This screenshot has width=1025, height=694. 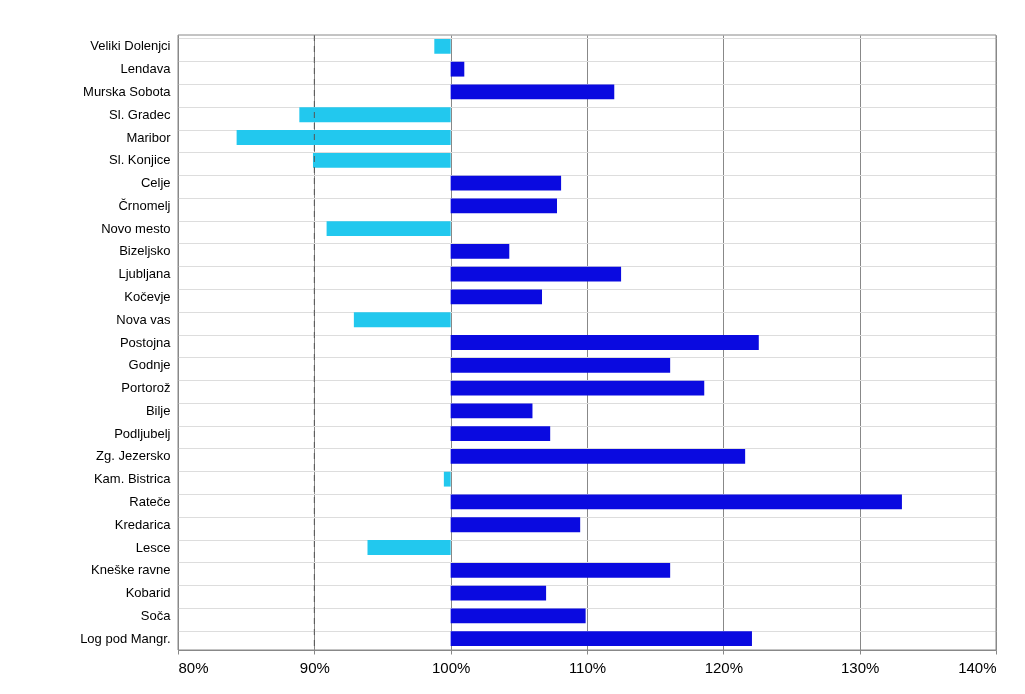 What do you see at coordinates (145, 342) in the screenshot?
I see `y-tick-label: Postojna` at bounding box center [145, 342].